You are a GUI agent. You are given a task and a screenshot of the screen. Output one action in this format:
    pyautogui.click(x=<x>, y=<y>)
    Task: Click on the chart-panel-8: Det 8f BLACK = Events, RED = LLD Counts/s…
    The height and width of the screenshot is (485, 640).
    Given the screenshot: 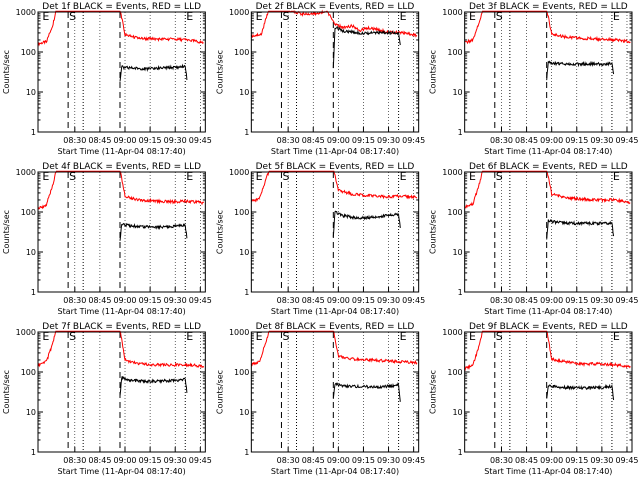 What is the action you would take?
    pyautogui.click(x=320, y=399)
    